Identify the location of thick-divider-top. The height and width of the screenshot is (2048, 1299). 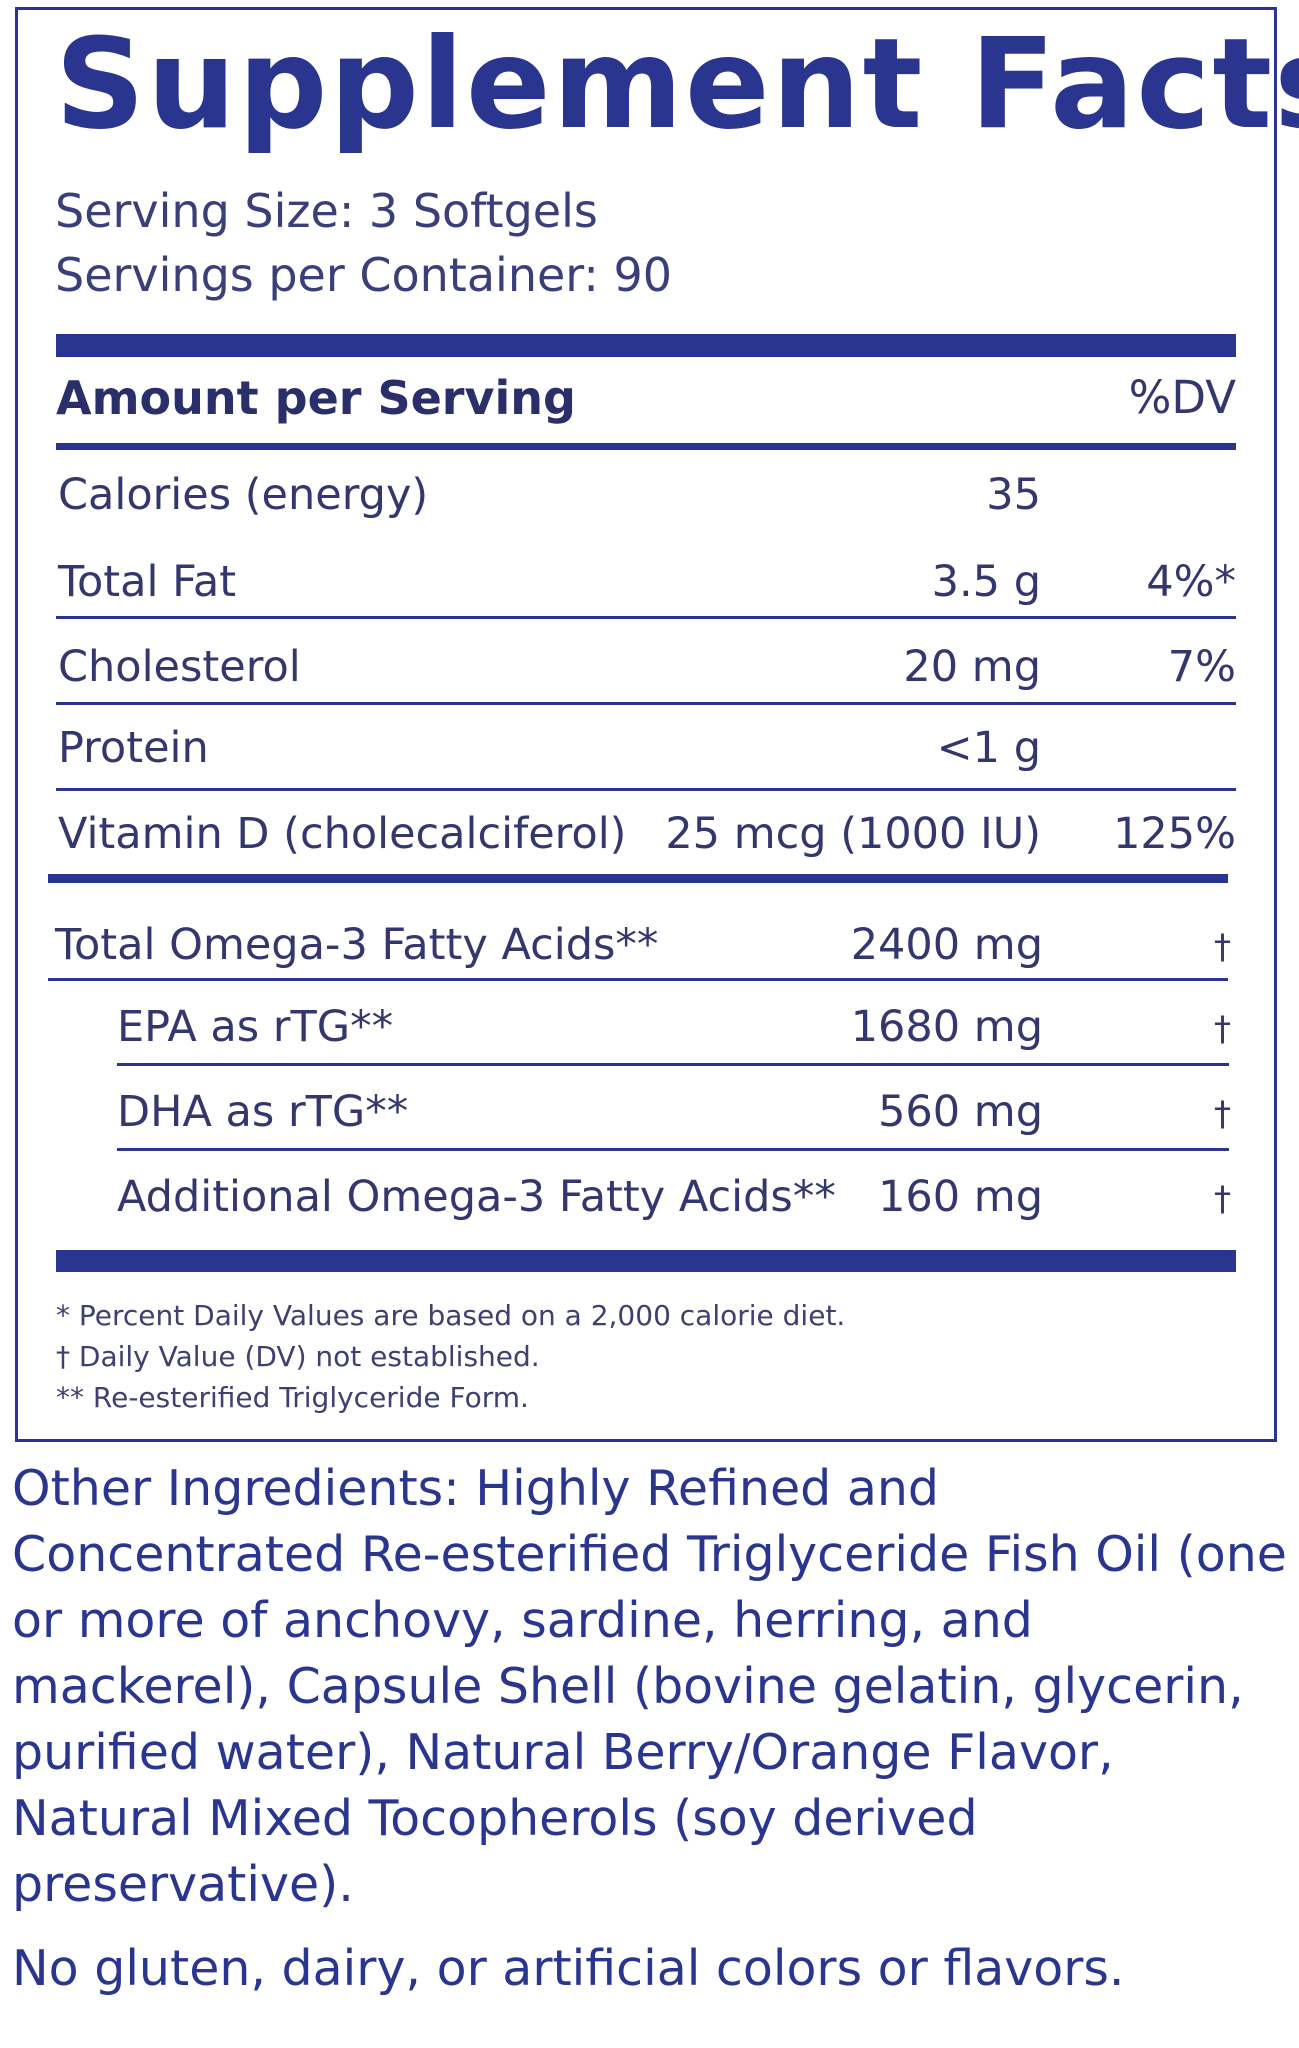
(646, 345).